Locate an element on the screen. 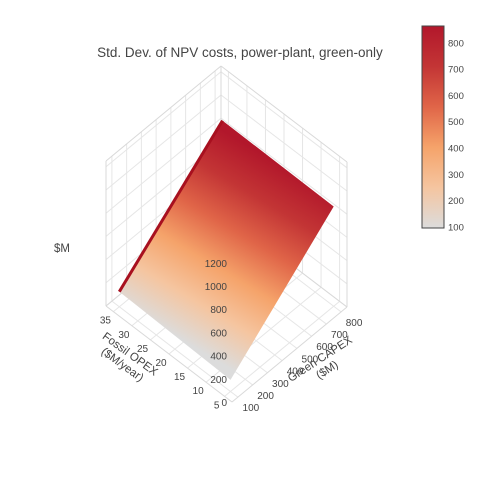 This screenshot has width=480, height=480. colorbar: 100 200 300 400 500 600 700 800 is located at coordinates (443, 130).